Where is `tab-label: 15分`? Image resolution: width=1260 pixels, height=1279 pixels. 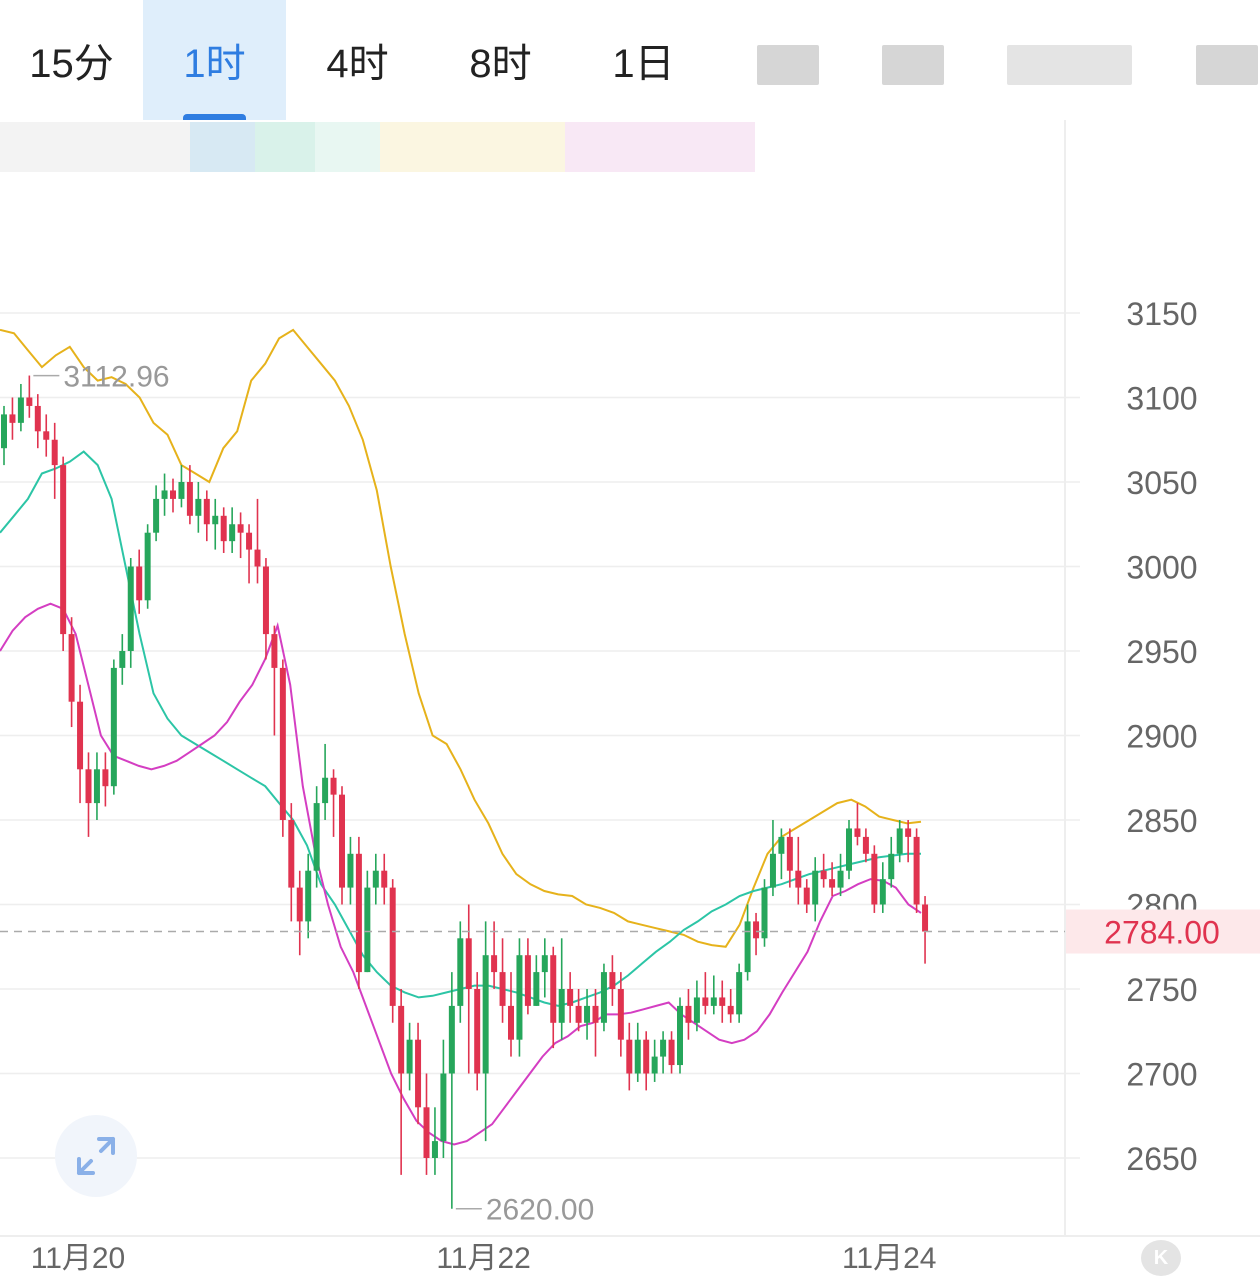
tab-label: 15分 is located at coordinates (71, 64).